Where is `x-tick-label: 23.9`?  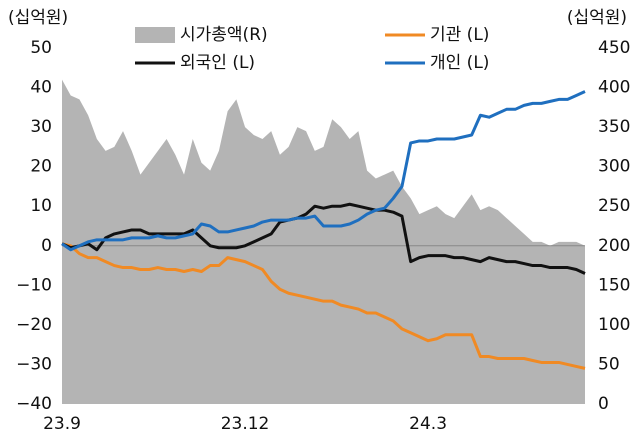
x-tick-label: 23.9 is located at coordinates (62, 424).